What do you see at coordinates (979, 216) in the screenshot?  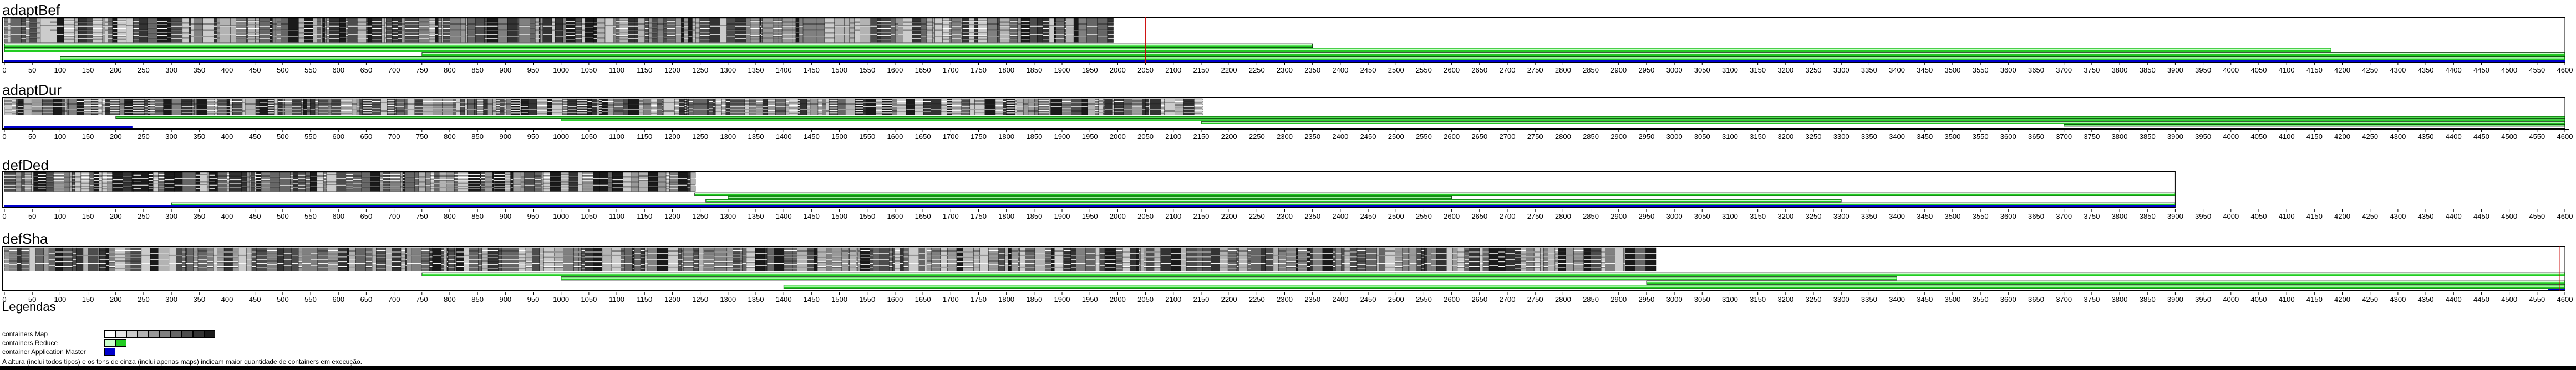 I see `tick-label: 1750` at bounding box center [979, 216].